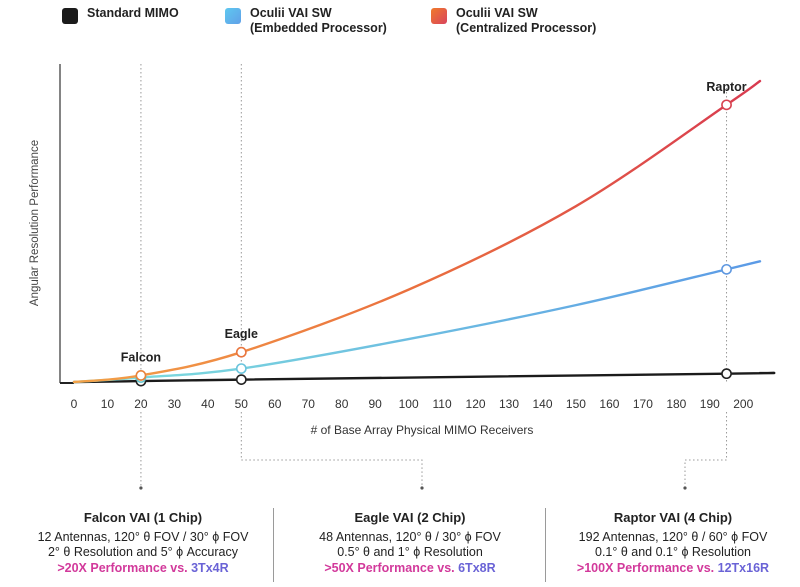  I want to click on x-tick-label: 140, so click(542, 404).